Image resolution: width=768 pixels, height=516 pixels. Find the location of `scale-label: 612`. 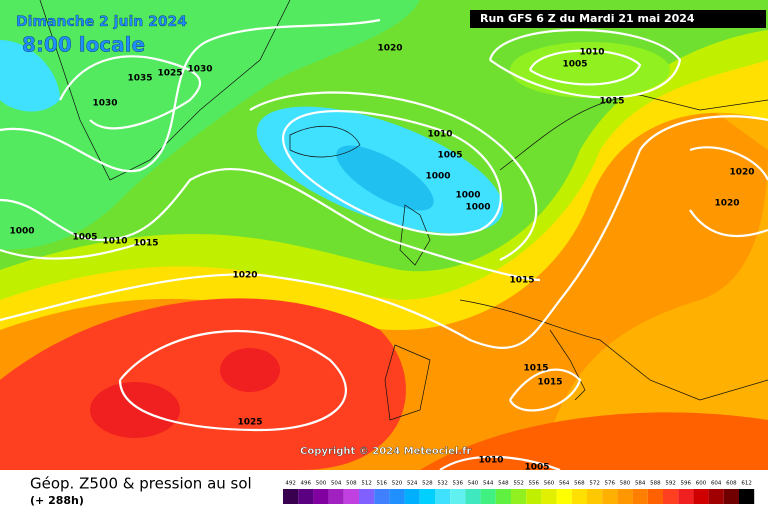

scale-label: 612 is located at coordinates (746, 484).